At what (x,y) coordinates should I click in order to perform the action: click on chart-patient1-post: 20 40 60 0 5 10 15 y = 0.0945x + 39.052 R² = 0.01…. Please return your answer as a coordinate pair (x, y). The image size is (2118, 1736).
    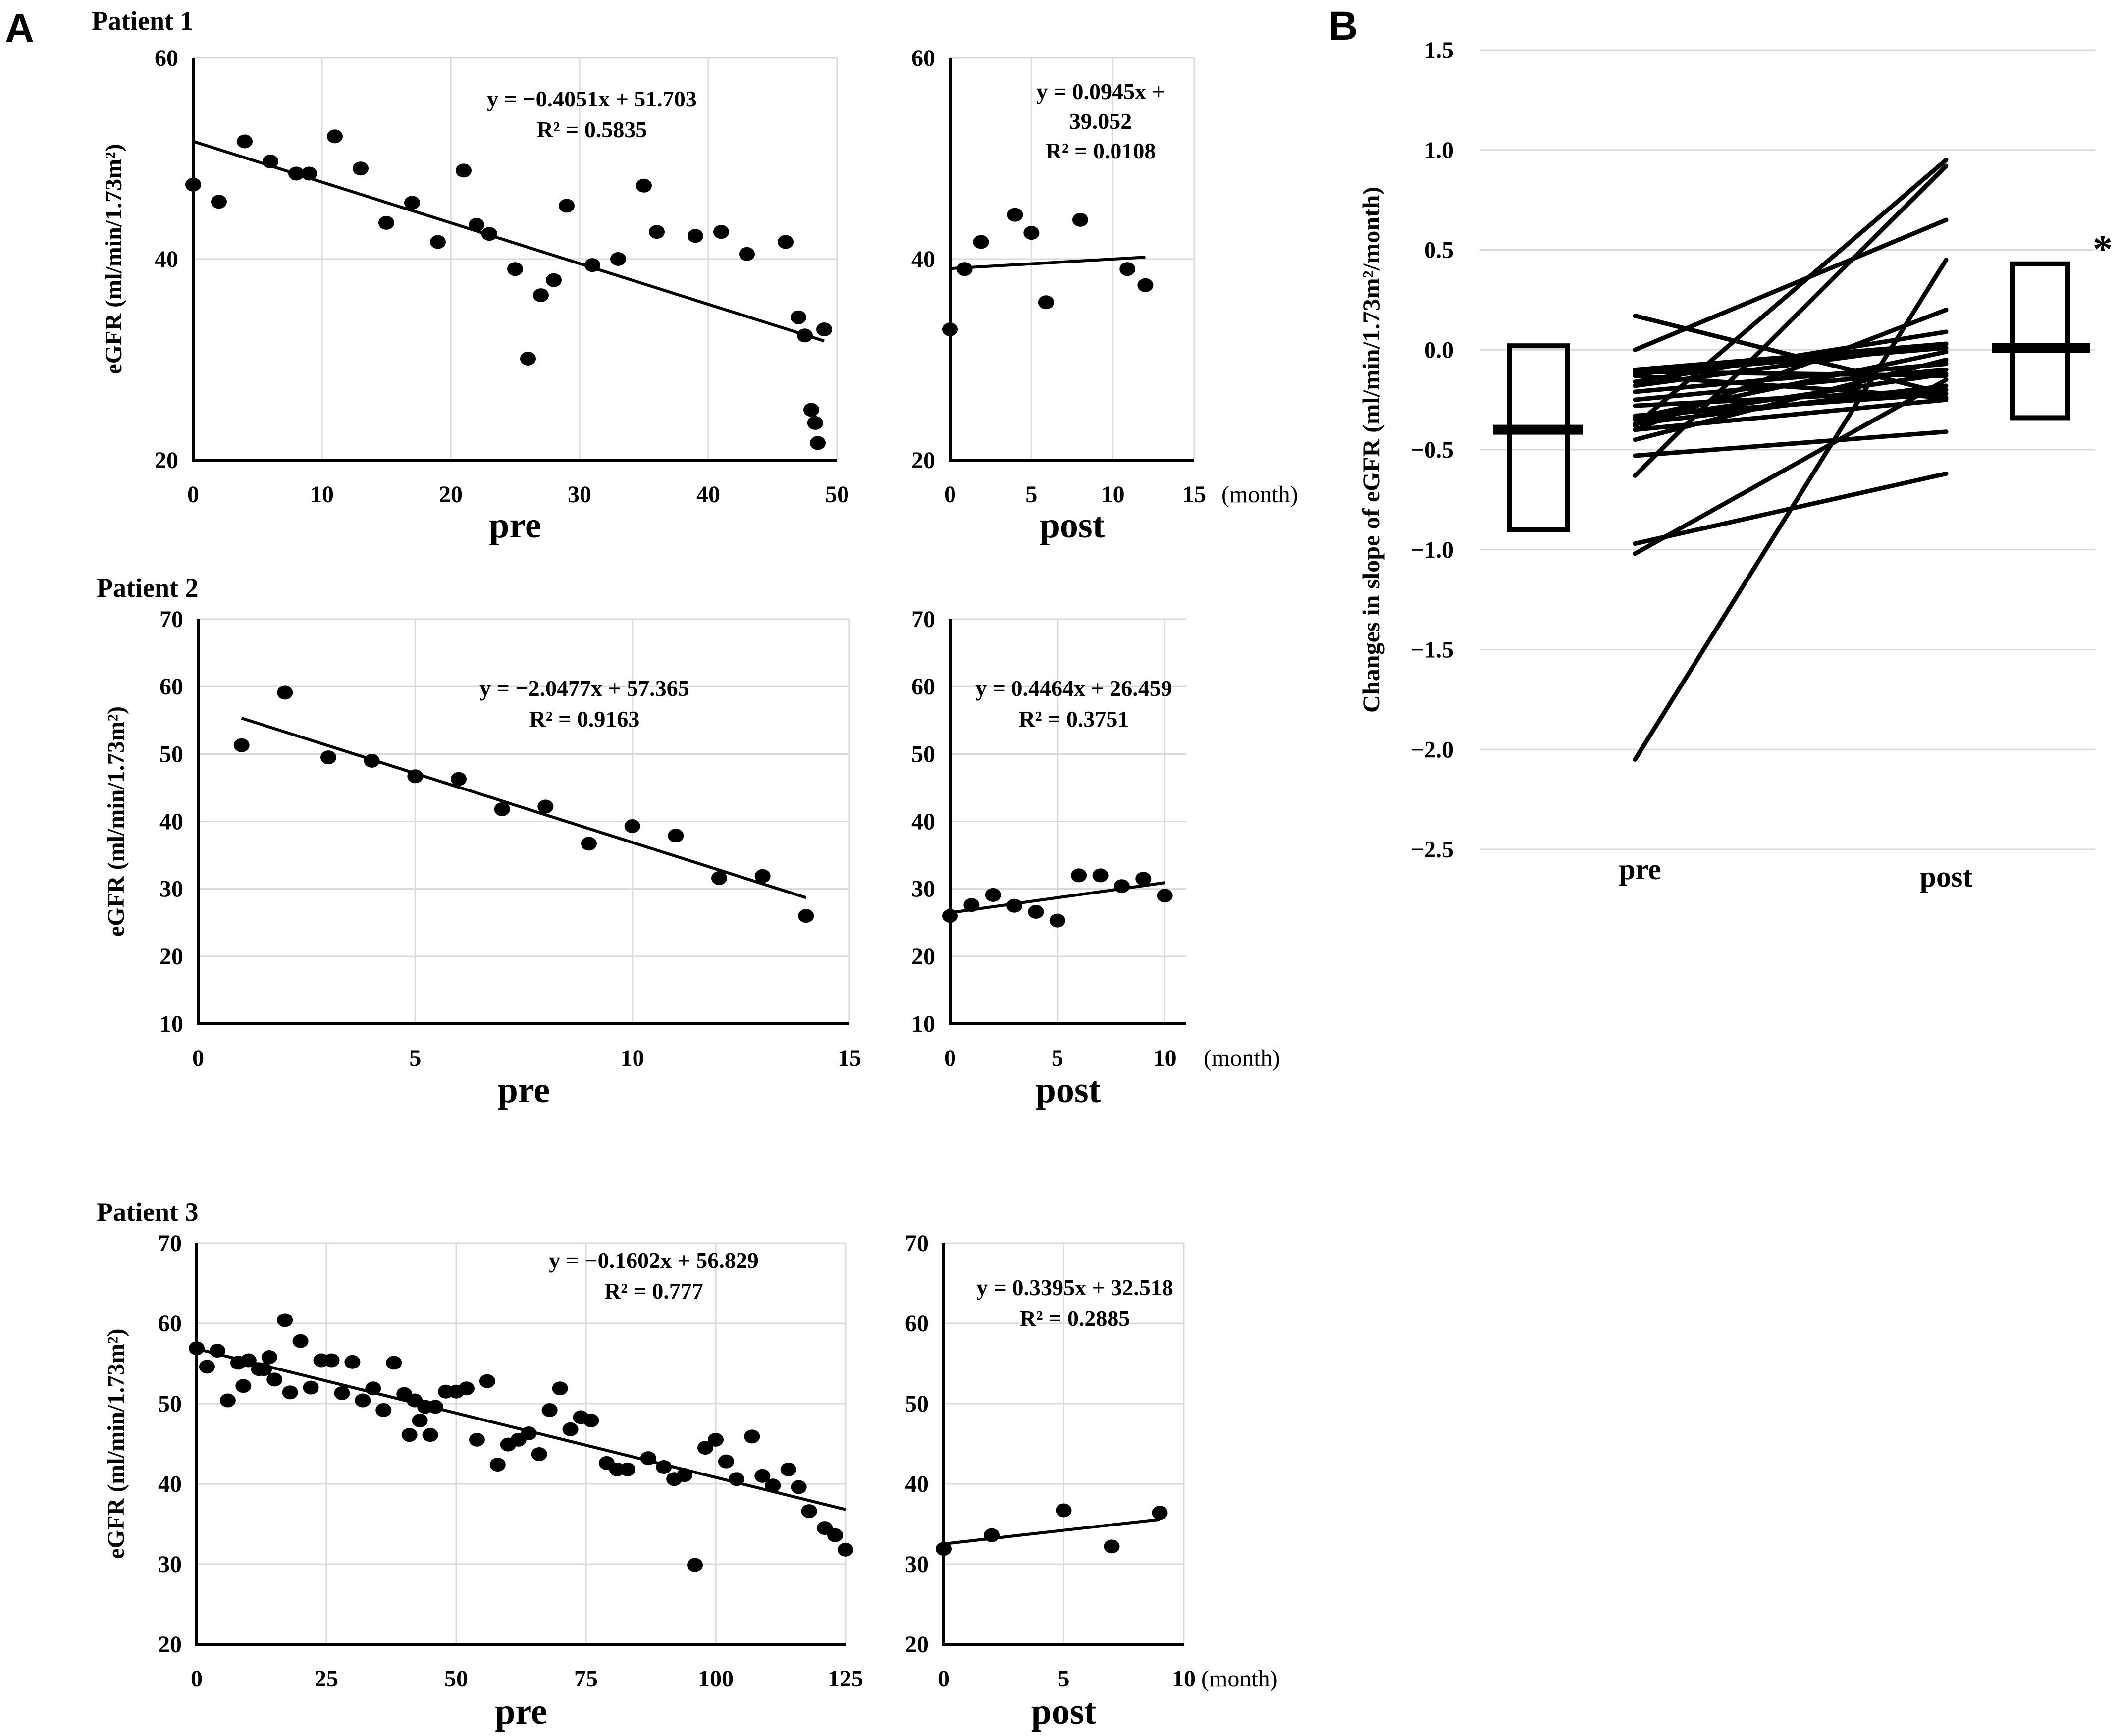
    Looking at the image, I should click on (1104, 295).